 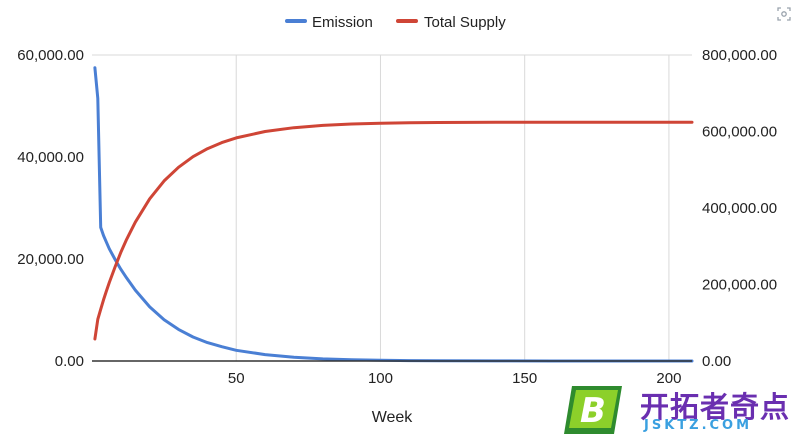 I want to click on legend-label-emission: Emission, so click(x=342, y=22).